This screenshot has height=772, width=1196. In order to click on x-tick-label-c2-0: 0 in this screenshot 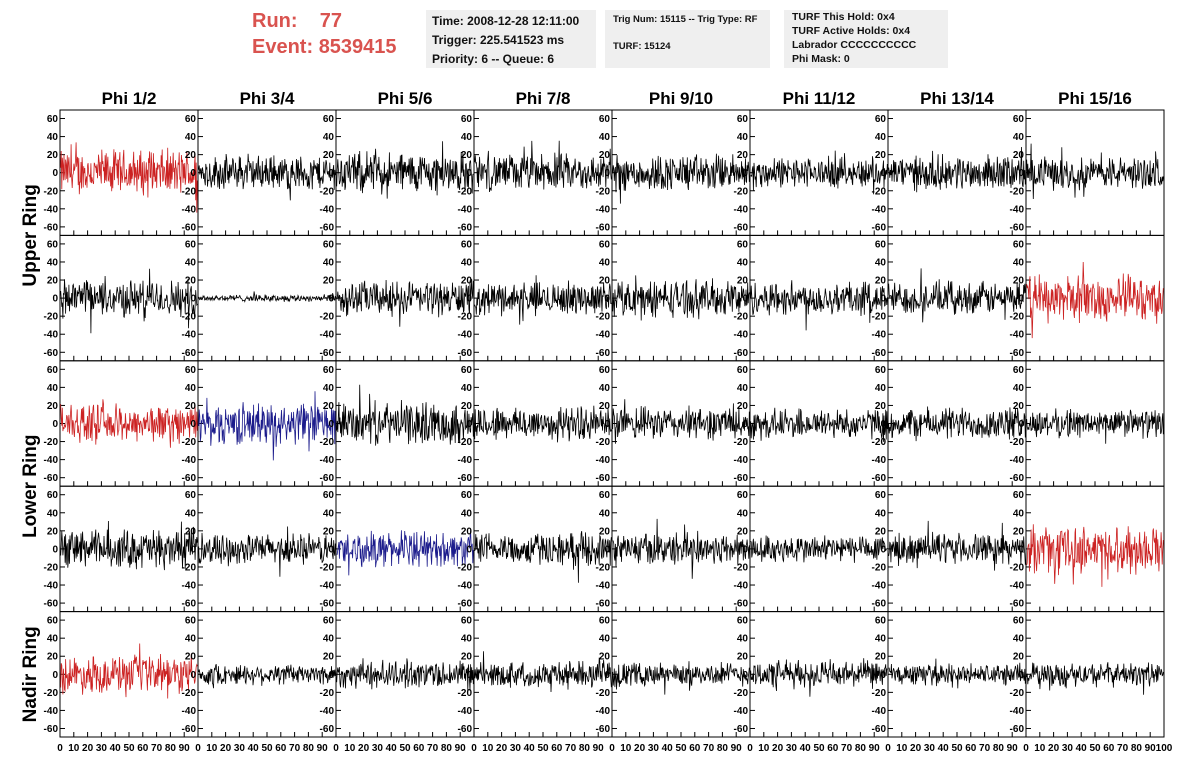, I will do `click(336, 748)`.